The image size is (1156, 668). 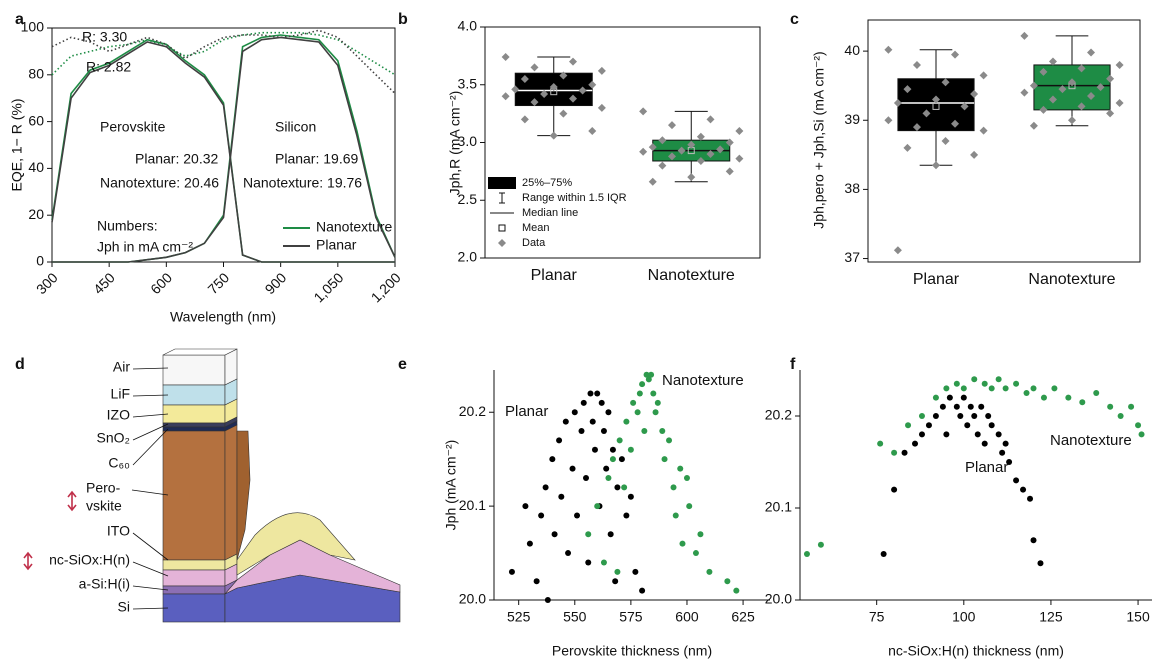 What do you see at coordinates (691, 275) in the screenshot?
I see `x-tick-label: Nanotexture` at bounding box center [691, 275].